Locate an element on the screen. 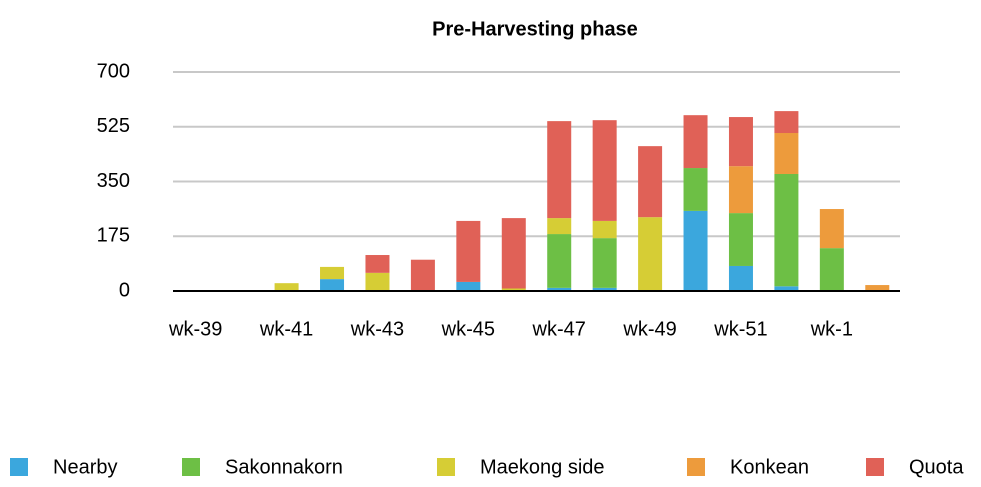  x-tick-label: wk-43 is located at coordinates (377, 329).